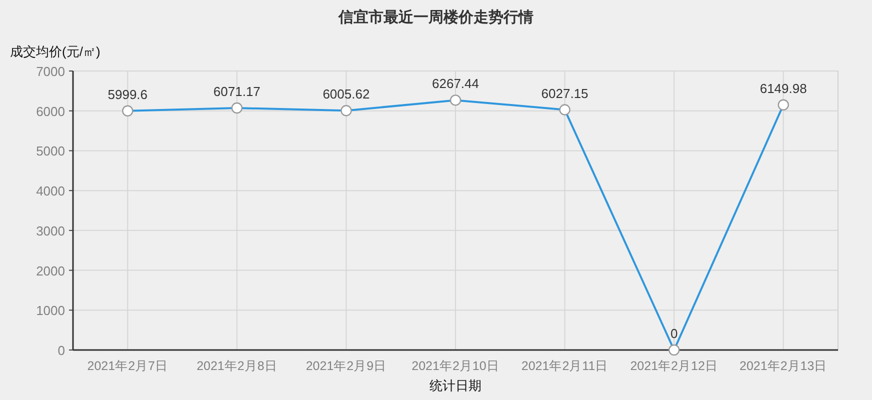 The height and width of the screenshot is (400, 872). What do you see at coordinates (50, 310) in the screenshot?
I see `y-tick-label: 1000` at bounding box center [50, 310].